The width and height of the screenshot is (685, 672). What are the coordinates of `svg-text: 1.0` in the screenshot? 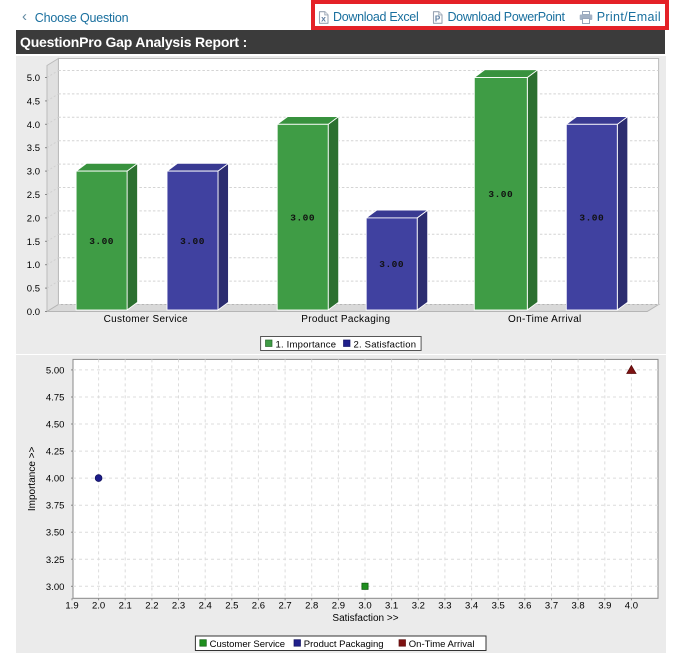 It's located at (33, 265).